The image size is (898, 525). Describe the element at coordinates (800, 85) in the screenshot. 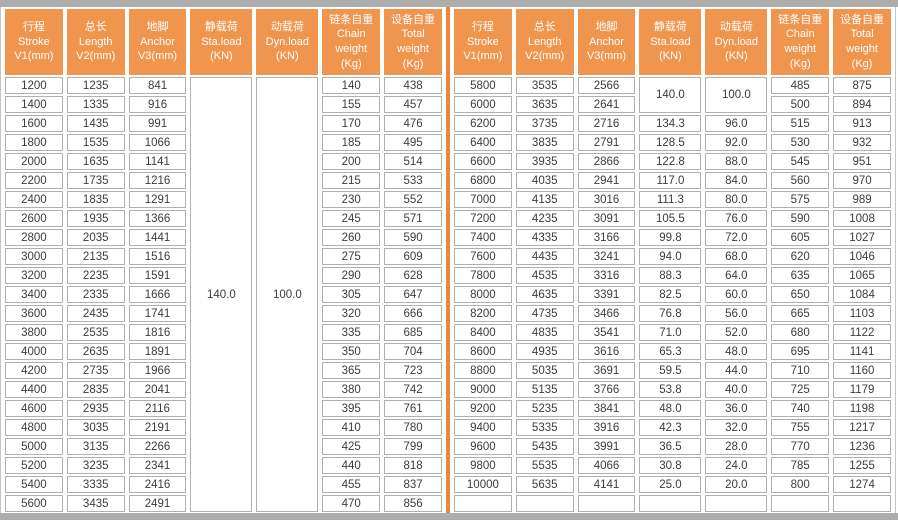

I see `table-cell: 485` at that location.